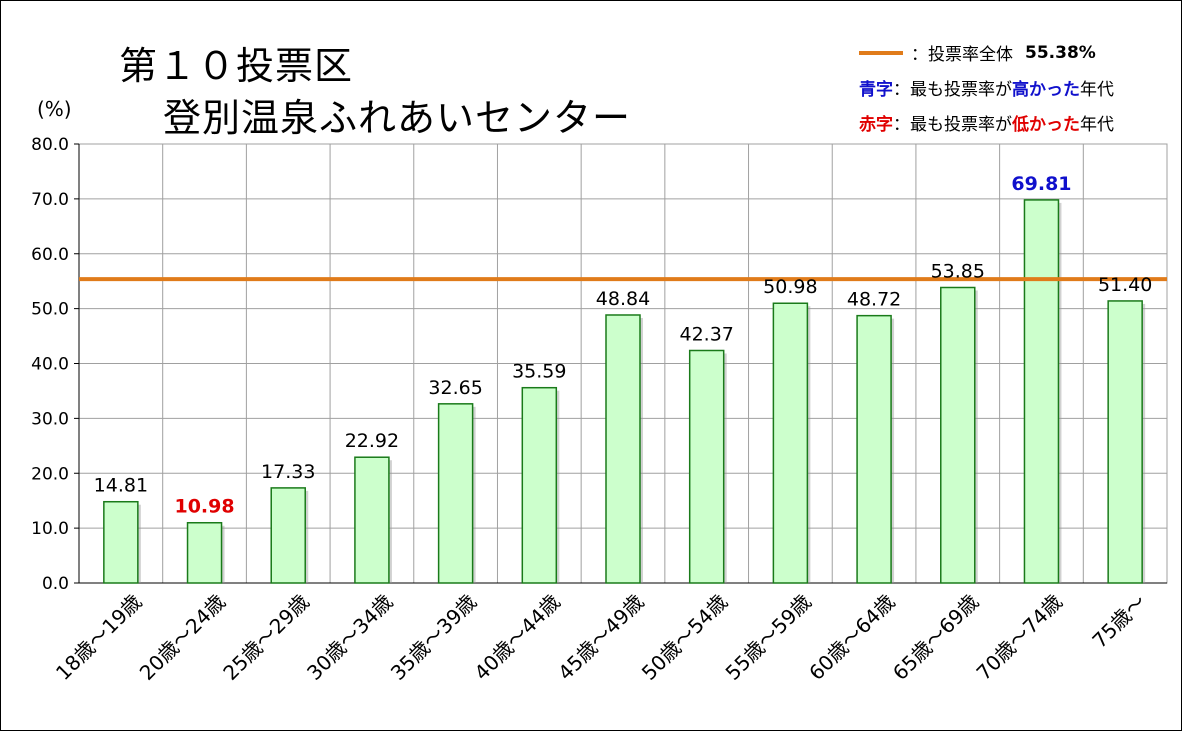 The width and height of the screenshot is (1182, 731). What do you see at coordinates (372, 520) in the screenshot?
I see `bar-30歳～34歳` at bounding box center [372, 520].